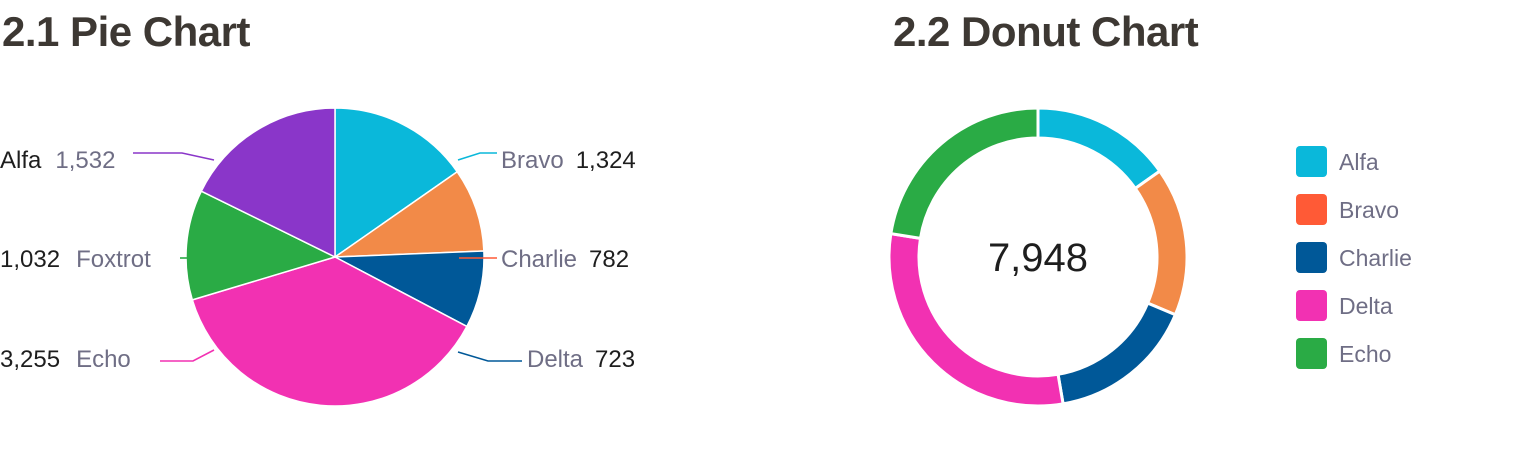 The height and width of the screenshot is (455, 1536). I want to click on donut-center-total: 7,948, so click(1038, 258).